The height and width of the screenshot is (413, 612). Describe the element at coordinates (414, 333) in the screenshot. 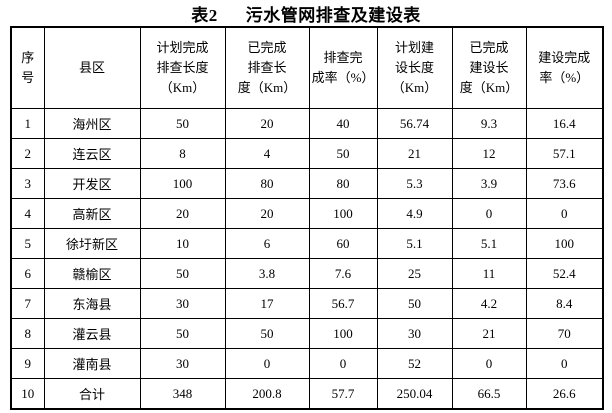

I see `planned-construction-length-cell: 30` at that location.